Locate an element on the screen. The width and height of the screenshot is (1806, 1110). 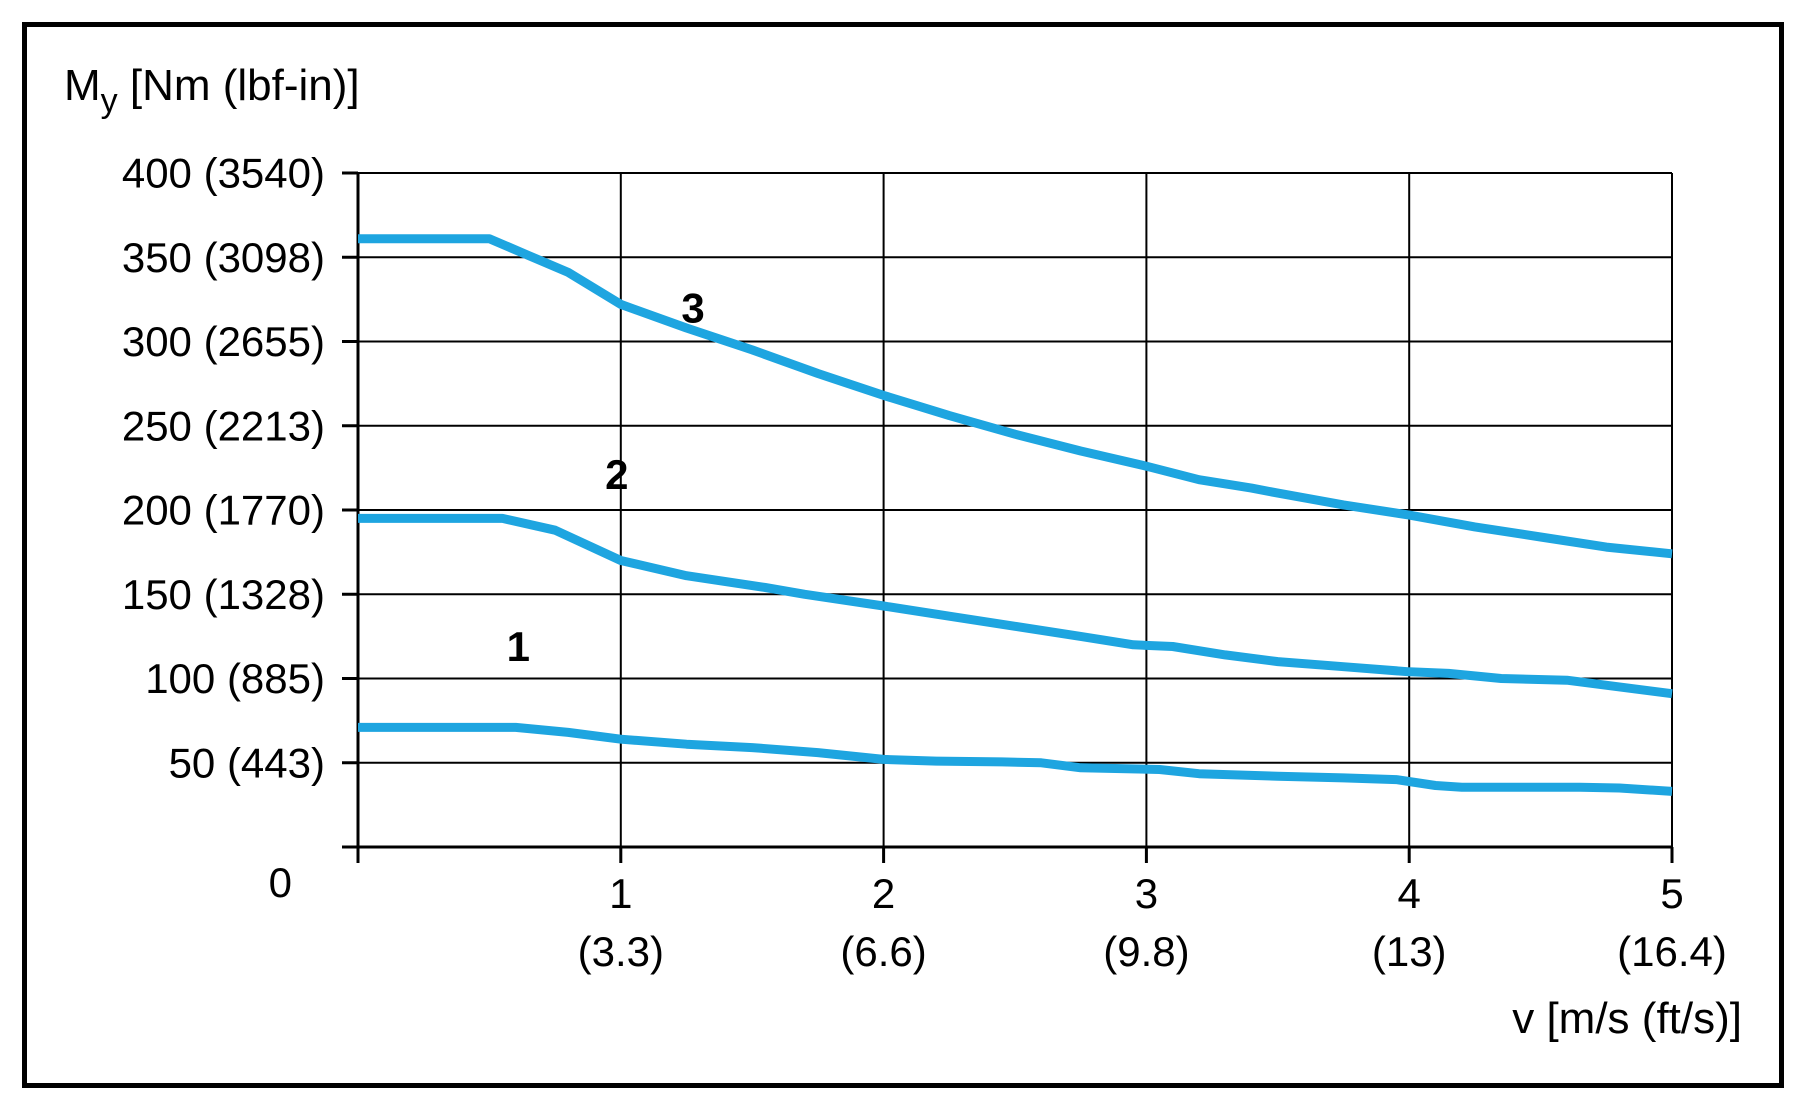
y-tick-label-50: 50 (443) is located at coordinates (247, 762).